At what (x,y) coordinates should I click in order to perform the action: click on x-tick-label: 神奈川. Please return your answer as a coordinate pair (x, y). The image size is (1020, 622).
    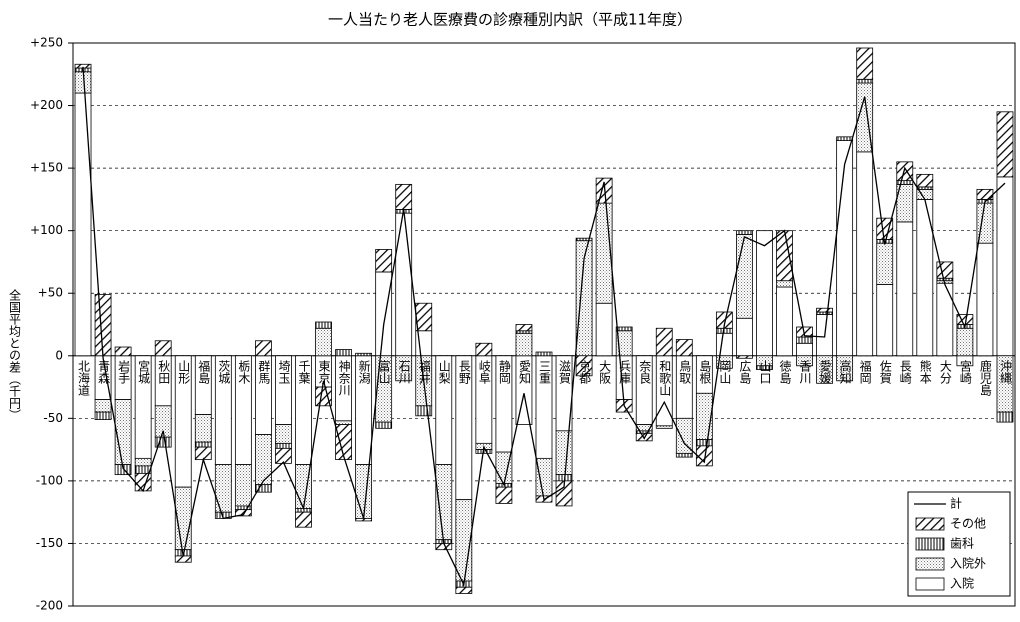
    Looking at the image, I should click on (344, 377).